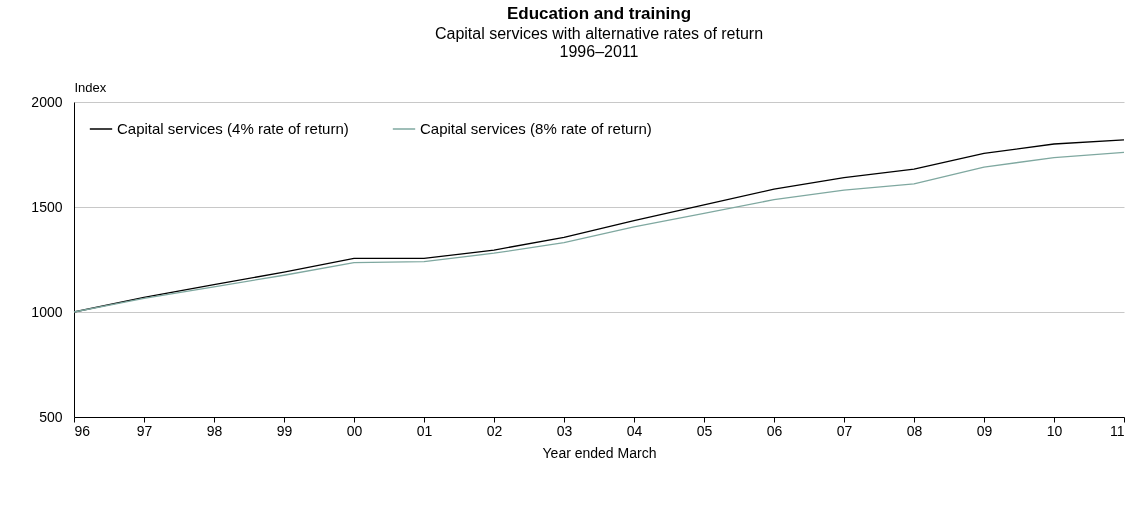  I want to click on x-tick-label: 97, so click(144, 430).